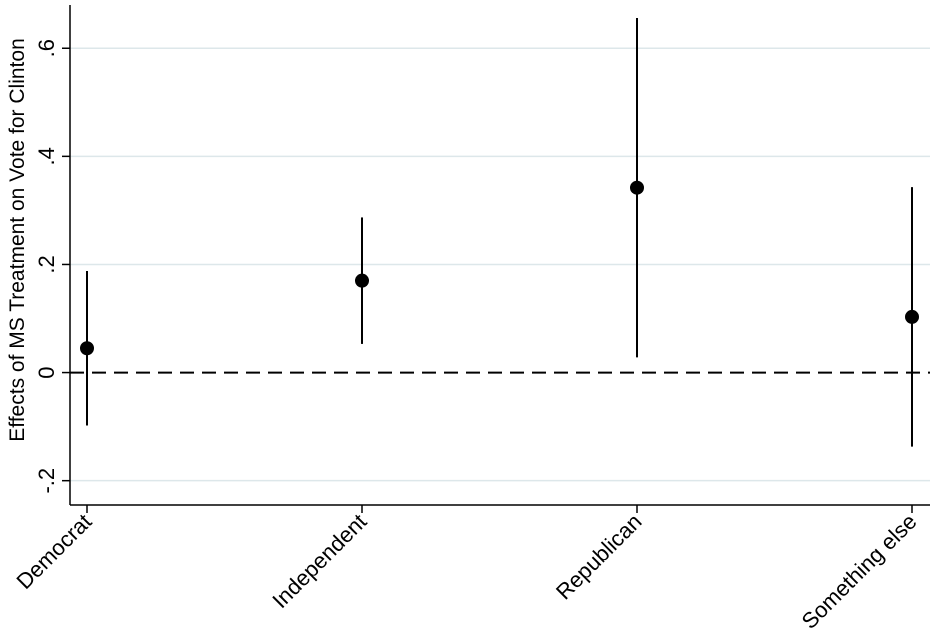 This screenshot has height=642, width=935. What do you see at coordinates (46, 48) in the screenshot?
I see `y-tick-label: .6` at bounding box center [46, 48].